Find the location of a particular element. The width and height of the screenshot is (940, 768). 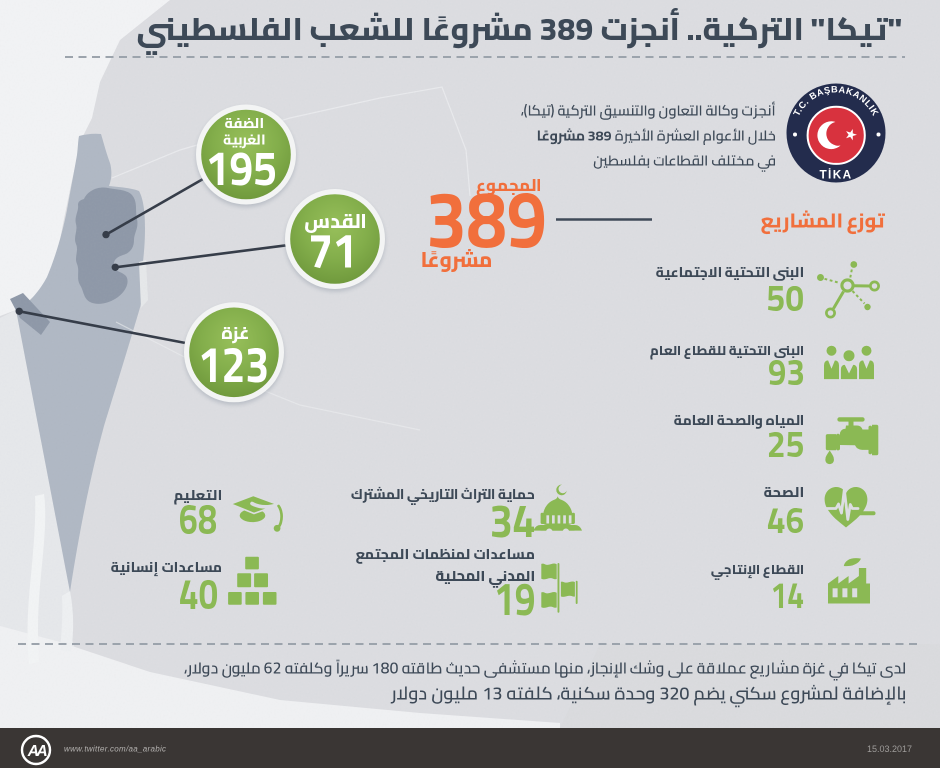

svg-text: www.twitter.com/aa_arabic is located at coordinates (115, 749).